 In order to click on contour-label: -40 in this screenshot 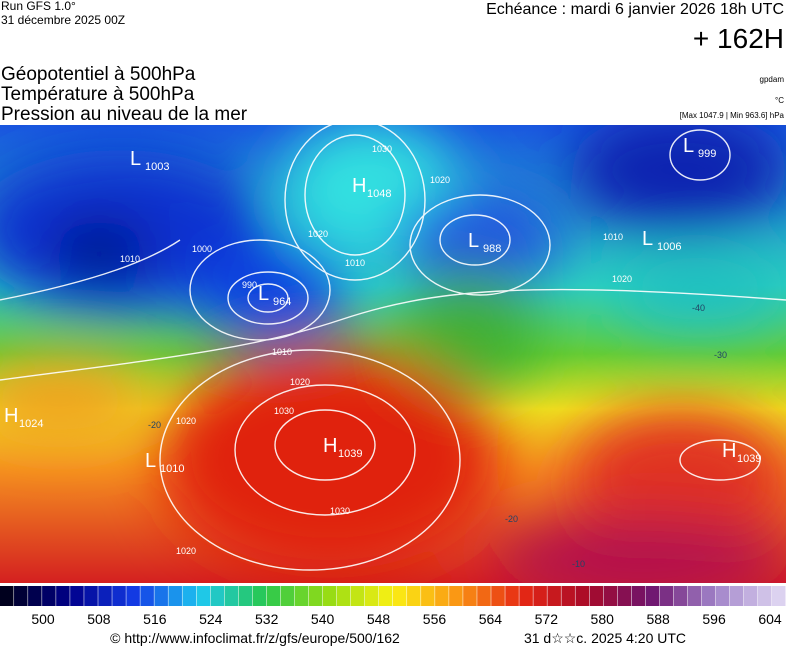, I will do `click(698, 308)`.